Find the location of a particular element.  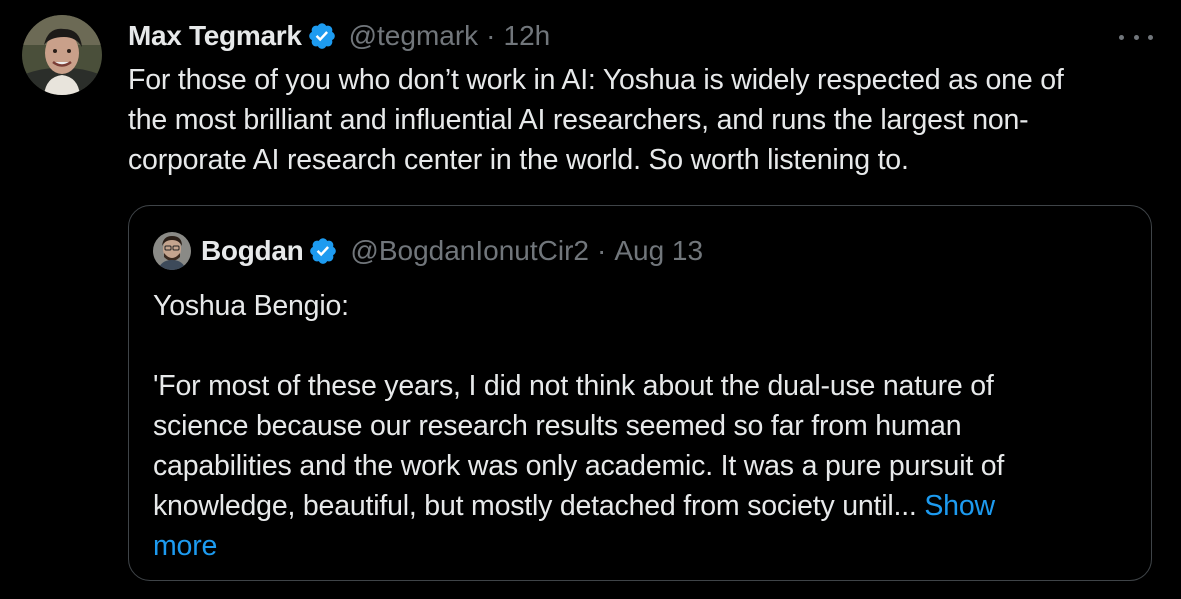

quoted-text-line is located at coordinates (643, 346).